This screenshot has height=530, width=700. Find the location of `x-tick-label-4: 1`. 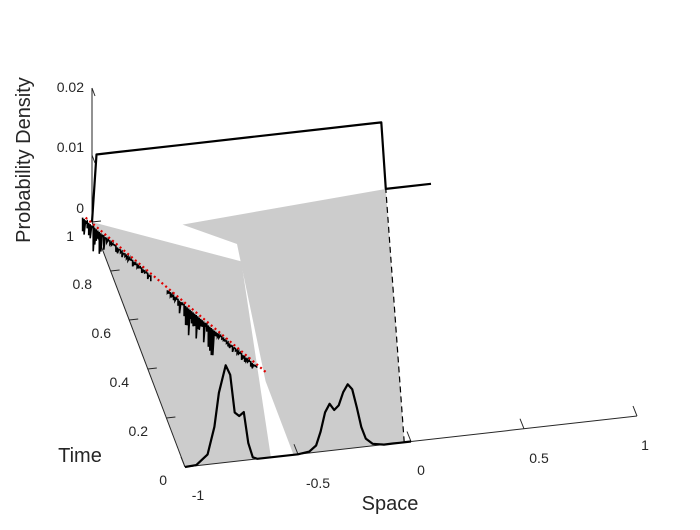

x-tick-label-4: 1 is located at coordinates (645, 445).